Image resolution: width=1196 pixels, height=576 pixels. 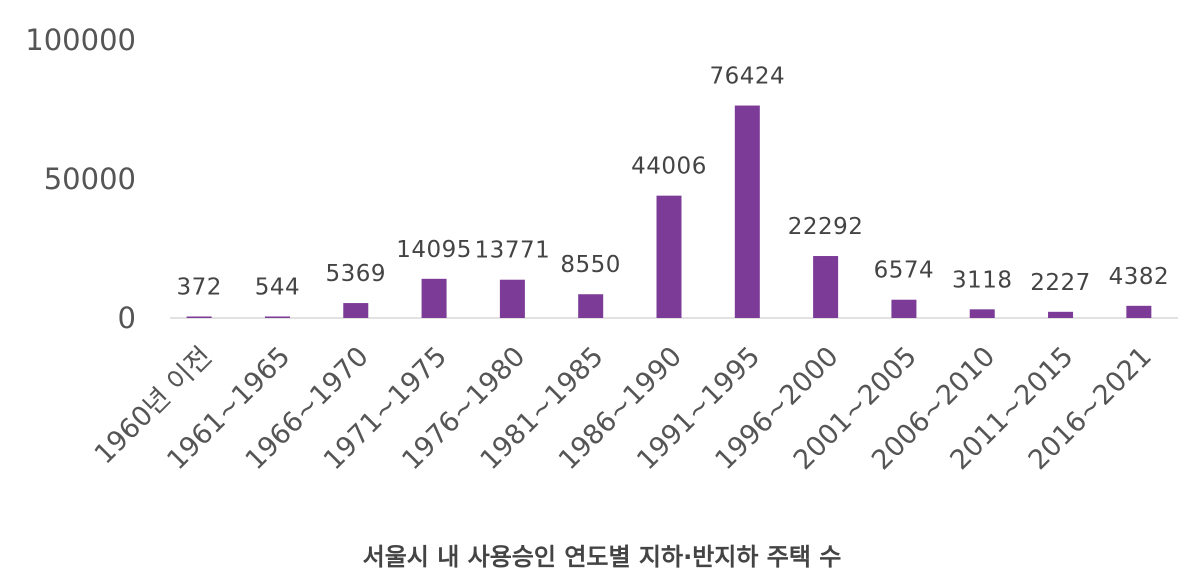 What do you see at coordinates (1060, 283) in the screenshot?
I see `data-label: 2227` at bounding box center [1060, 283].